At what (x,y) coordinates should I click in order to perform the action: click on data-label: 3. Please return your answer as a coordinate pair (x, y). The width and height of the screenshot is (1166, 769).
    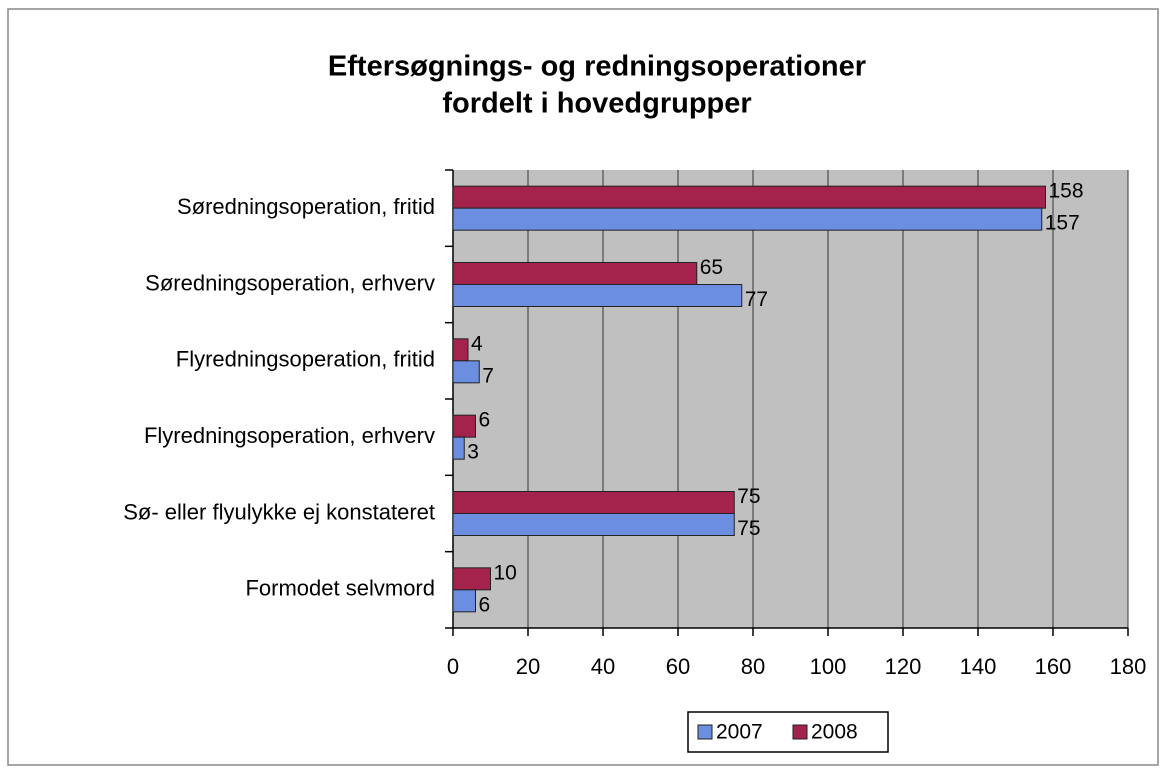
    Looking at the image, I should click on (473, 452).